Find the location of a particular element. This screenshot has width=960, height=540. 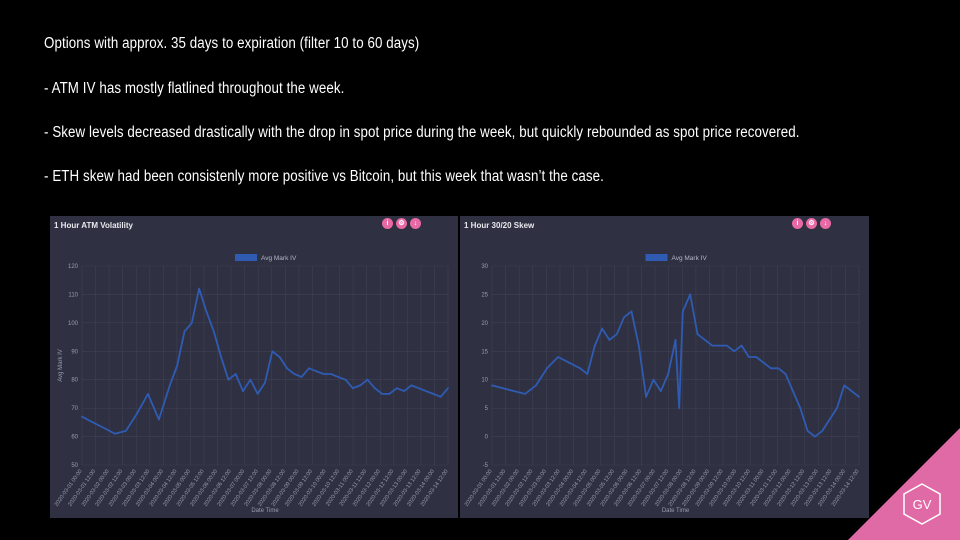

y-tick-label: 70 is located at coordinates (74, 409).